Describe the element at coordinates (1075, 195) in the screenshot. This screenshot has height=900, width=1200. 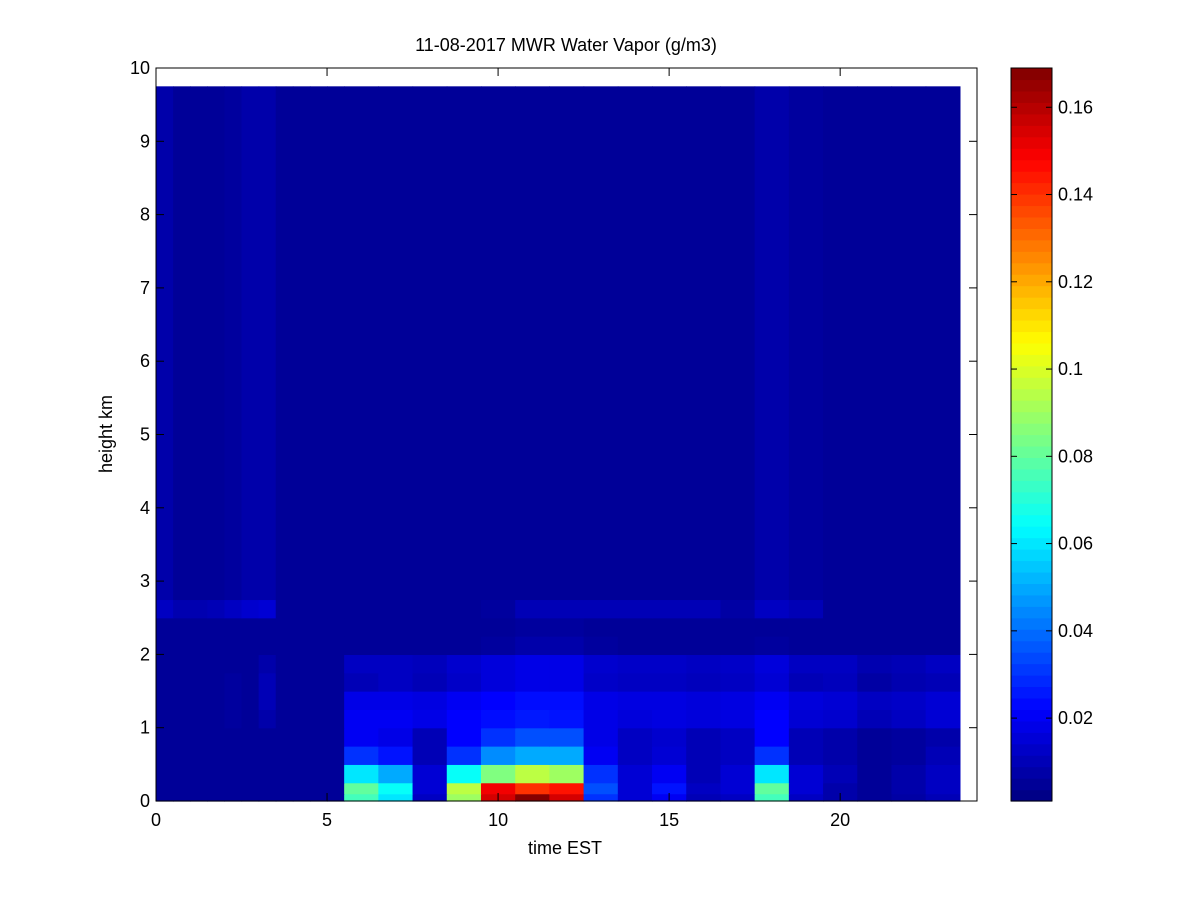
I see `colorbar-tick-label: 0.14` at that location.